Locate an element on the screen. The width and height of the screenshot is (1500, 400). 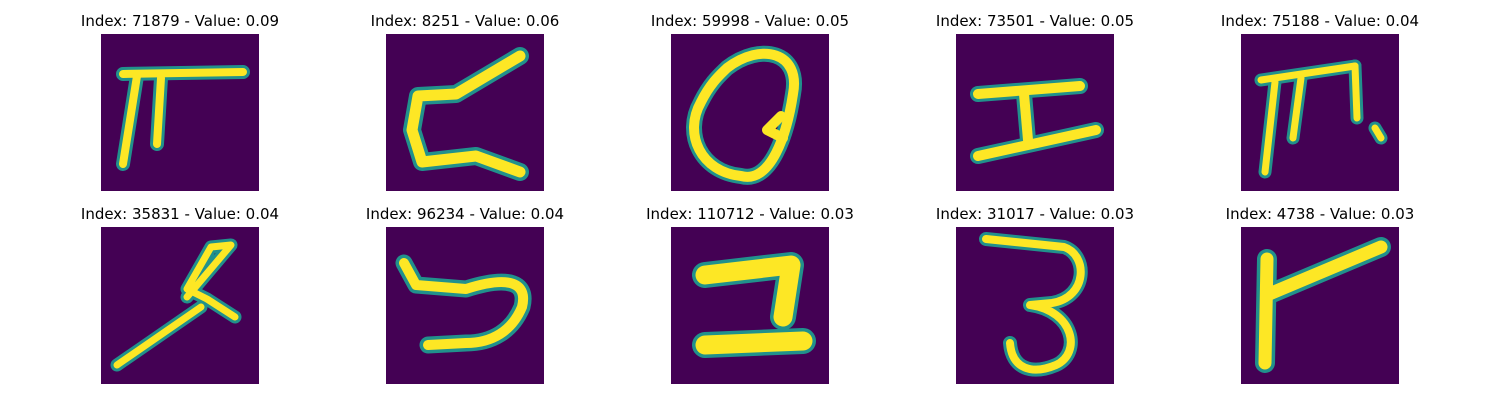
panel-1: Index: 71879 - Value: 0.09 is located at coordinates (180, 107).